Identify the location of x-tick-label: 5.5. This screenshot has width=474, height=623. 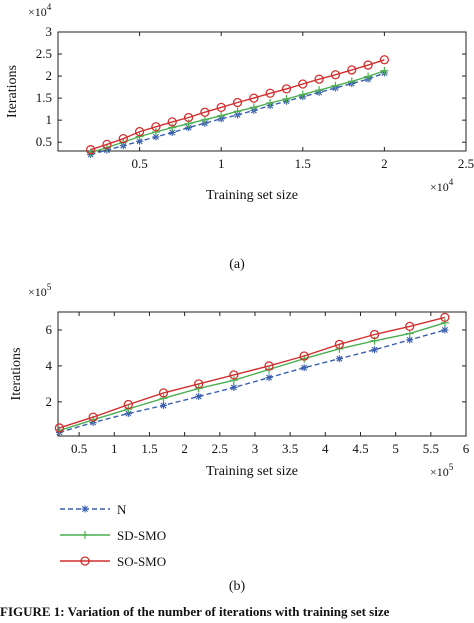
(431, 448).